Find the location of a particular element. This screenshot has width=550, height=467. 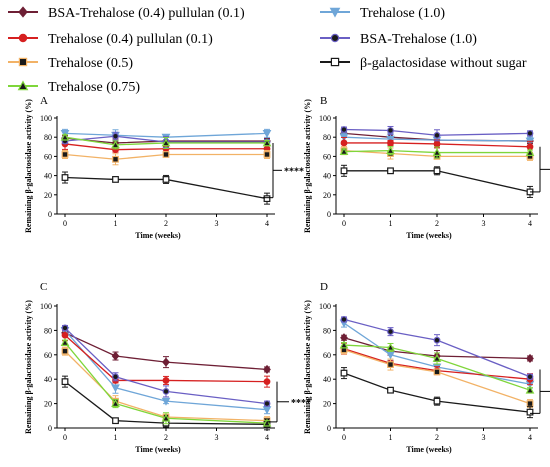

legend-label: BSA-Trehalose (1.0) is located at coordinates (418, 39).